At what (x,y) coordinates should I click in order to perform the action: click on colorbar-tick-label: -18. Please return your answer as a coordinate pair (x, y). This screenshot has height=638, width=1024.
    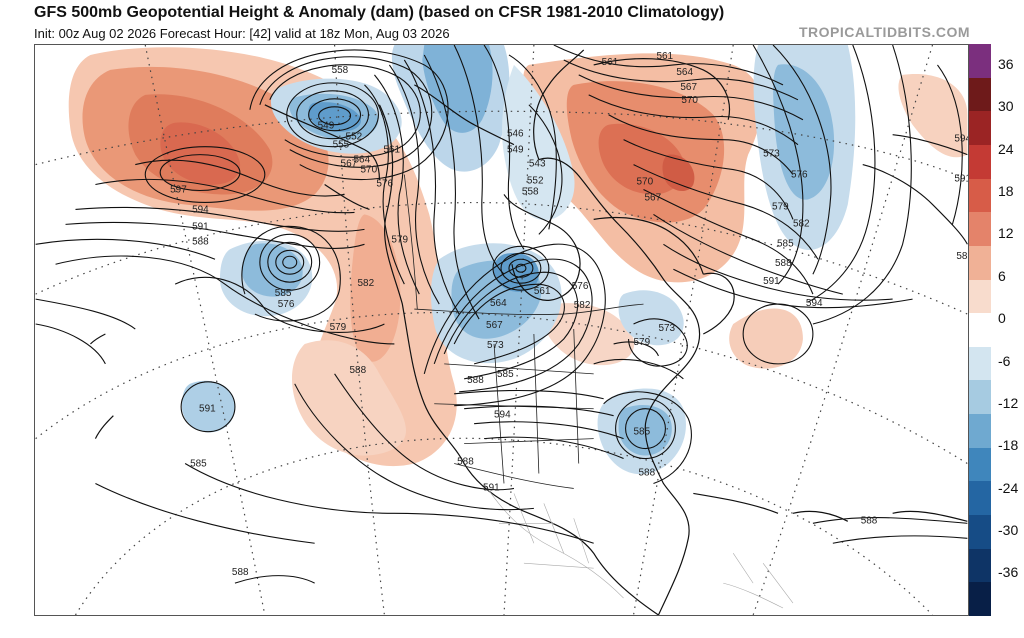
    Looking at the image, I should click on (1008, 445).